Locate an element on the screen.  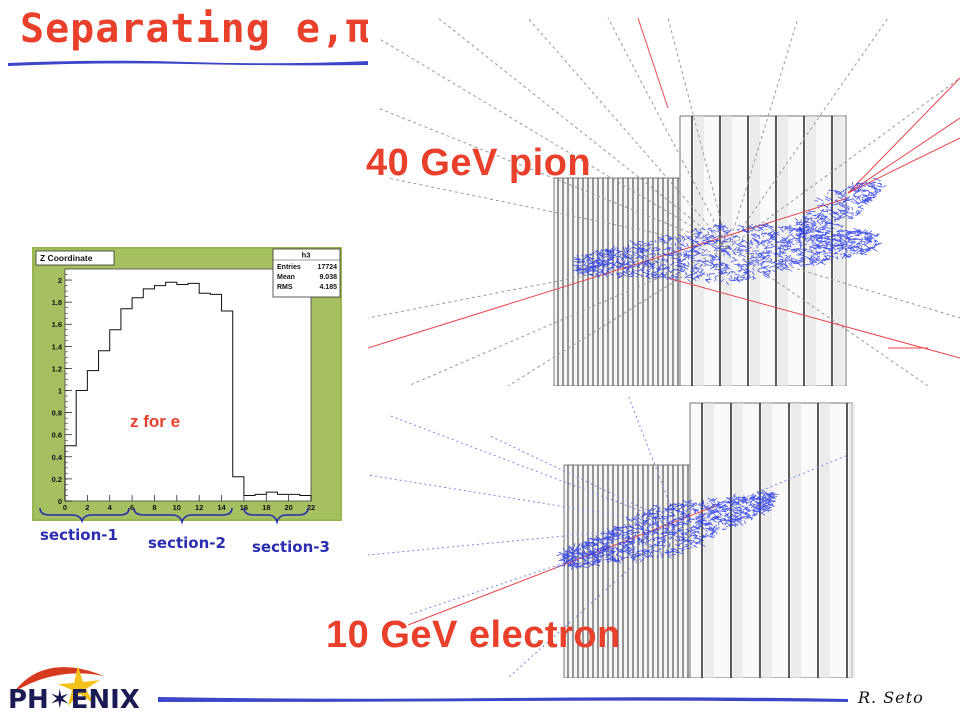
y-tick-label: 0.8 is located at coordinates (57, 413).